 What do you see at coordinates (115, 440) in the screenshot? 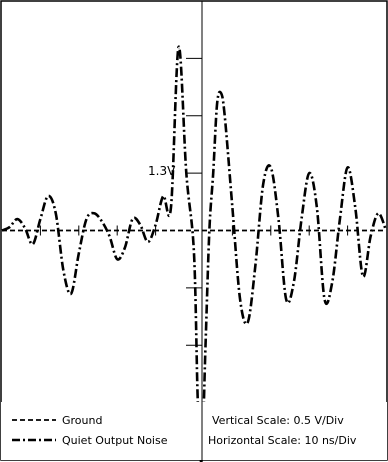
I see `legend-noise-label: Quiet Output Noise` at bounding box center [115, 440].